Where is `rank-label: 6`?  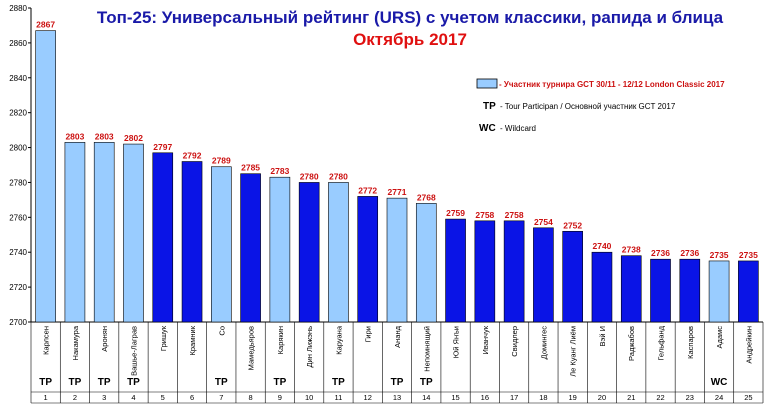
rank-label: 6 is located at coordinates (192, 397).